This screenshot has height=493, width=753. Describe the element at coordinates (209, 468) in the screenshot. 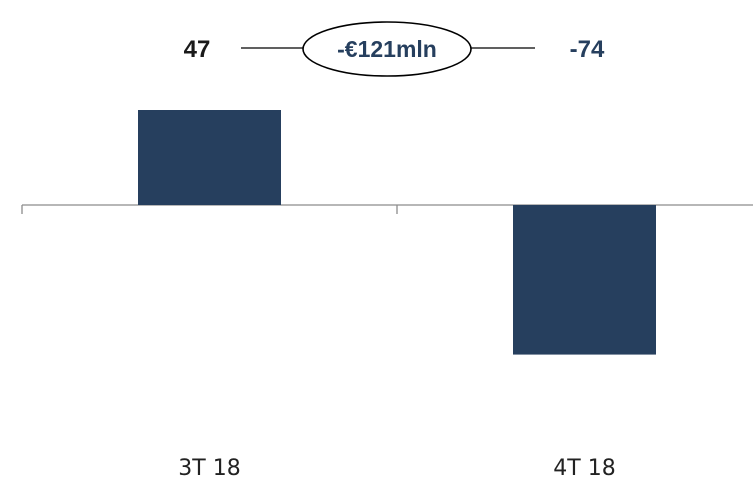

I see `category-label-3t-18: 3T 18` at that location.